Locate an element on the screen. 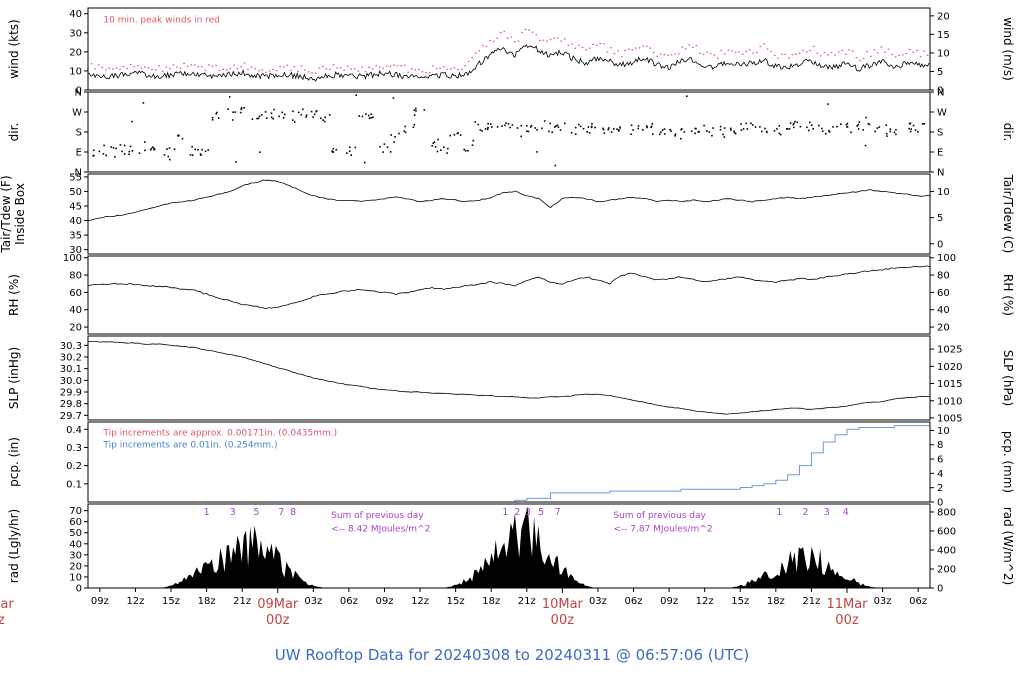  panel-relative-humidity: 20 40 60 80 100 20 40 60 80 100 RH (%) RH (%) is located at coordinates (511, 294).